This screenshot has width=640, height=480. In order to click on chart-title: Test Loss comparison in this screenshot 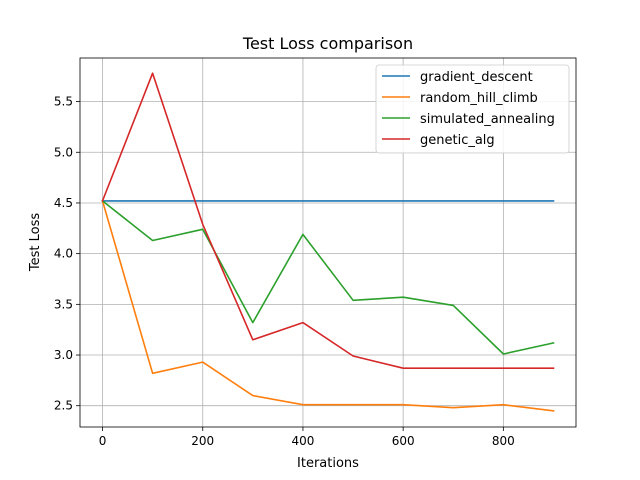, I will do `click(327, 43)`.